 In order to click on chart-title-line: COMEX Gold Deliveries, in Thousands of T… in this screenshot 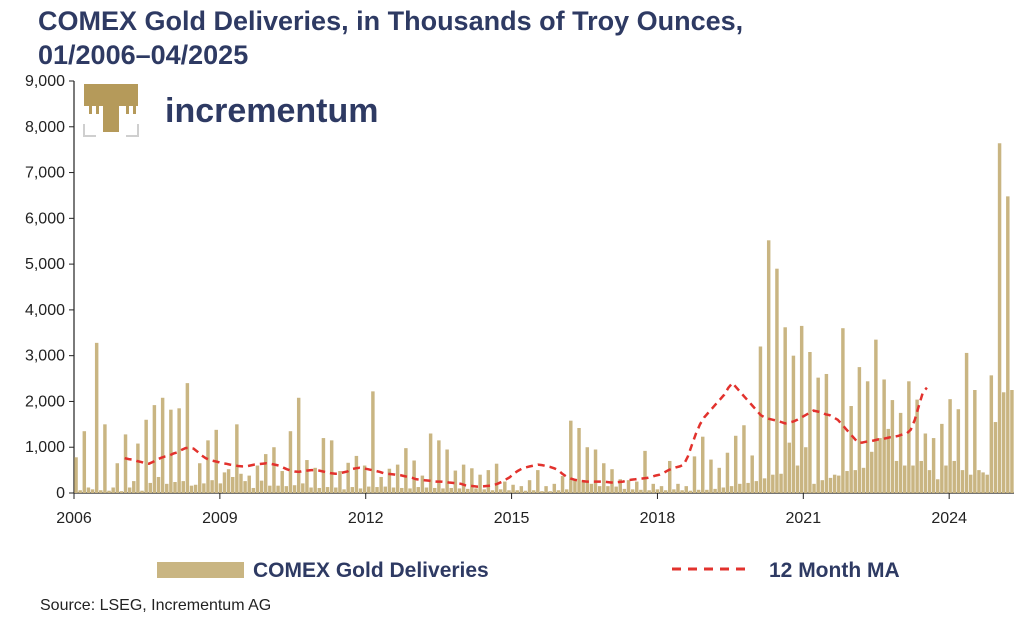, I will do `click(391, 21)`.